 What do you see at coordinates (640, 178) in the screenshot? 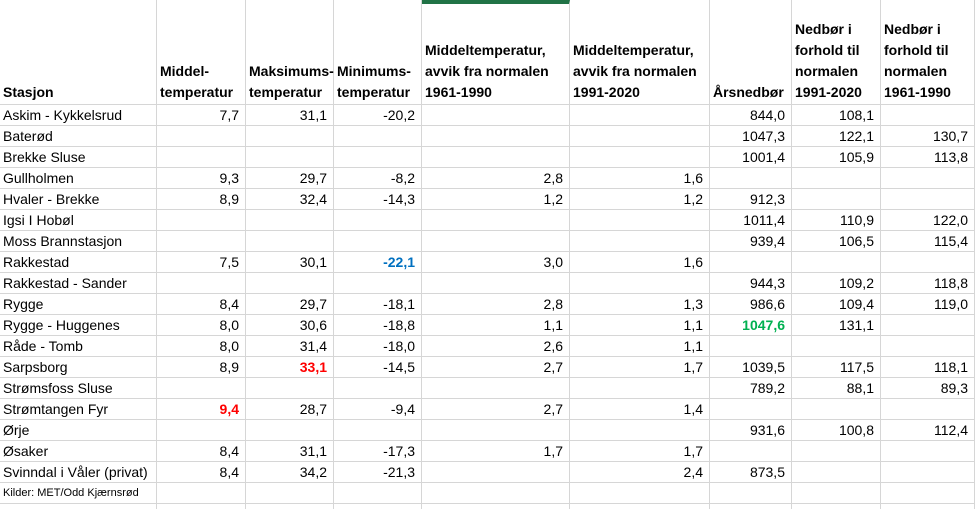
I see `value-cell: 1,6` at bounding box center [640, 178].